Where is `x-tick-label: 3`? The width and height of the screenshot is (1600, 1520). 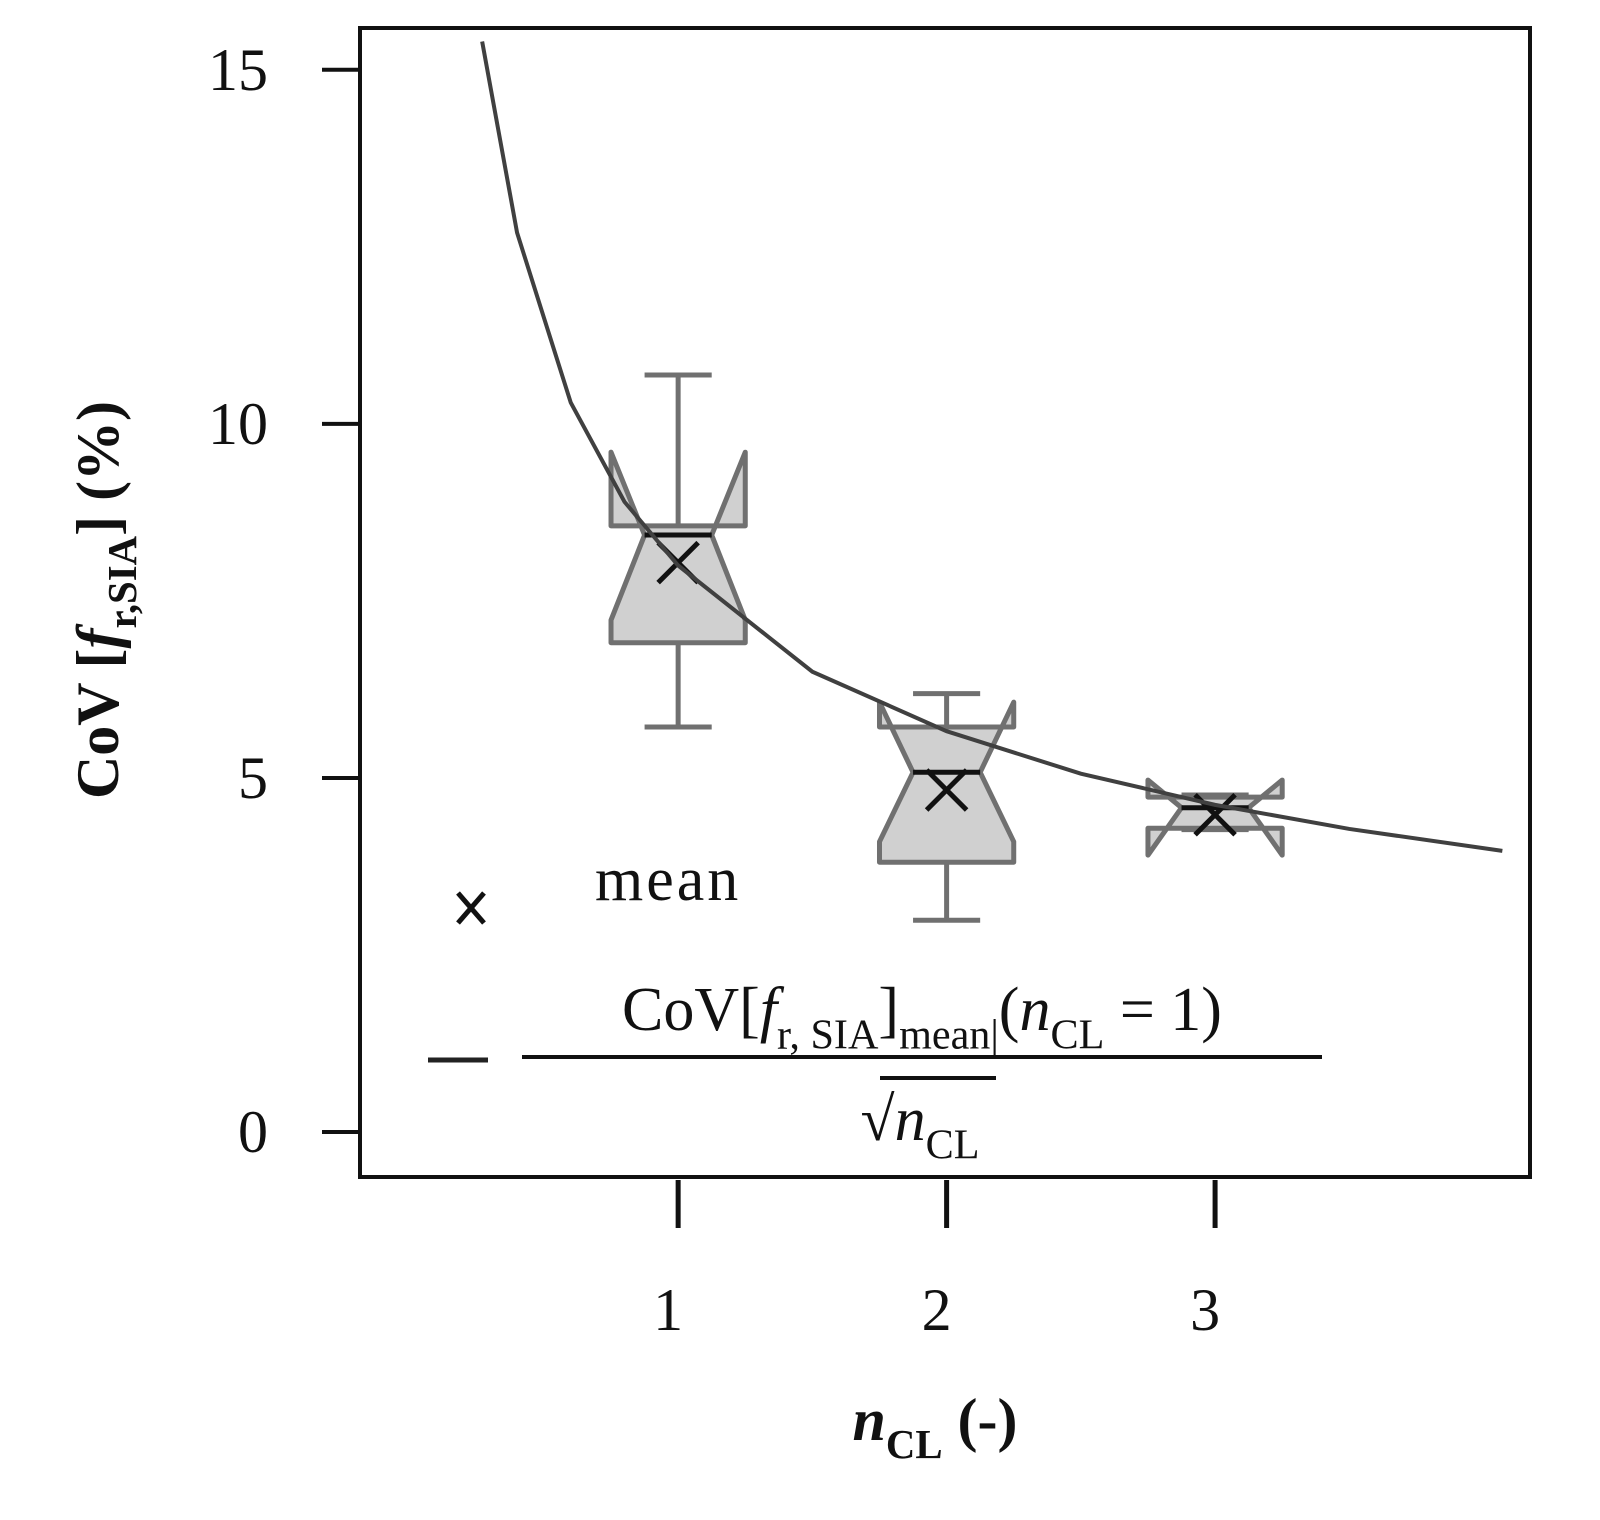 x-tick-label: 3 is located at coordinates (1205, 1310).